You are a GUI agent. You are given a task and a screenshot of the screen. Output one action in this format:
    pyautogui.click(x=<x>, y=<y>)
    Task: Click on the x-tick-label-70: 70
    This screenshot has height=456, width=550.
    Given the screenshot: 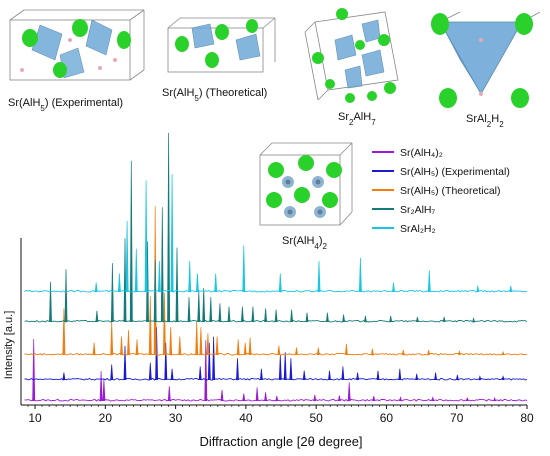 What is the action you would take?
    pyautogui.click(x=457, y=418)
    